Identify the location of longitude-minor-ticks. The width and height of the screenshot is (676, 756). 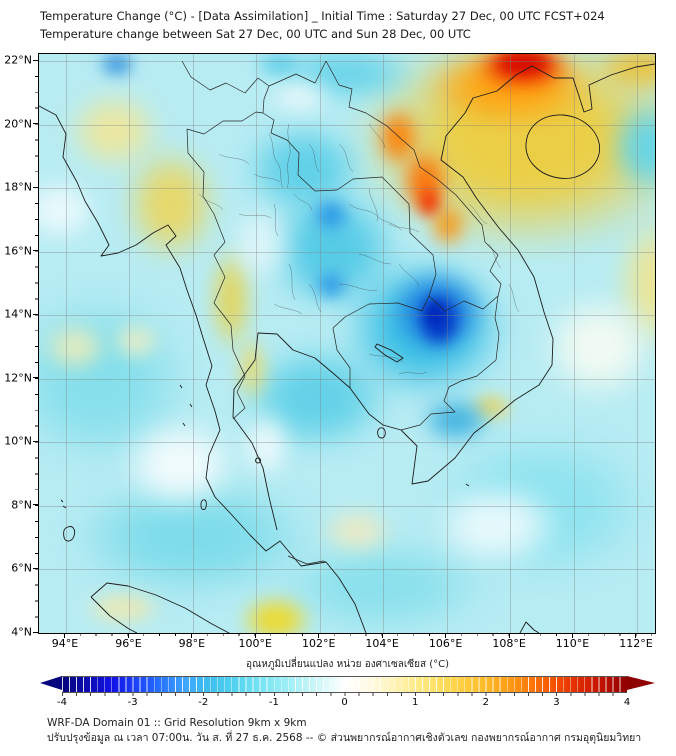
(346, 634).